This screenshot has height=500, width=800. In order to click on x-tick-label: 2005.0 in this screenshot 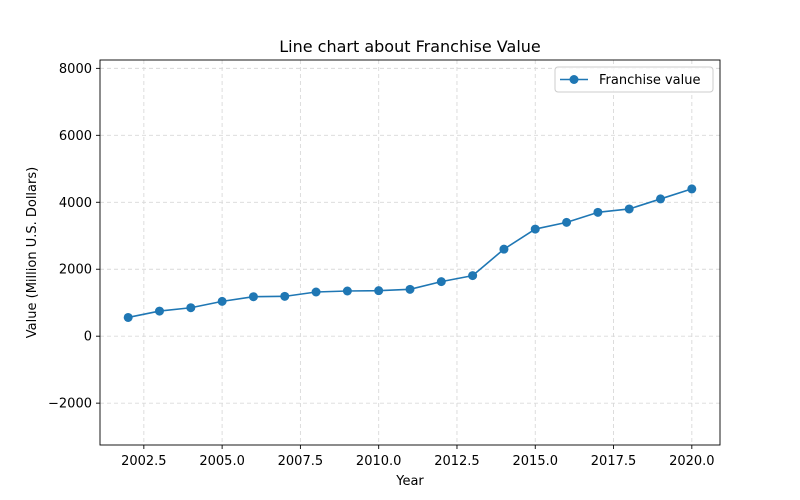, I will do `click(222, 461)`.